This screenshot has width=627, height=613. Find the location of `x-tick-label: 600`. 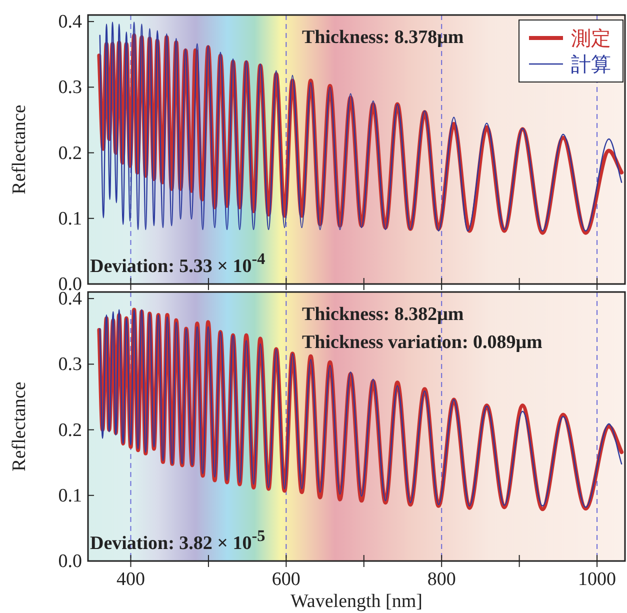

x-tick-label: 600 is located at coordinates (286, 579).